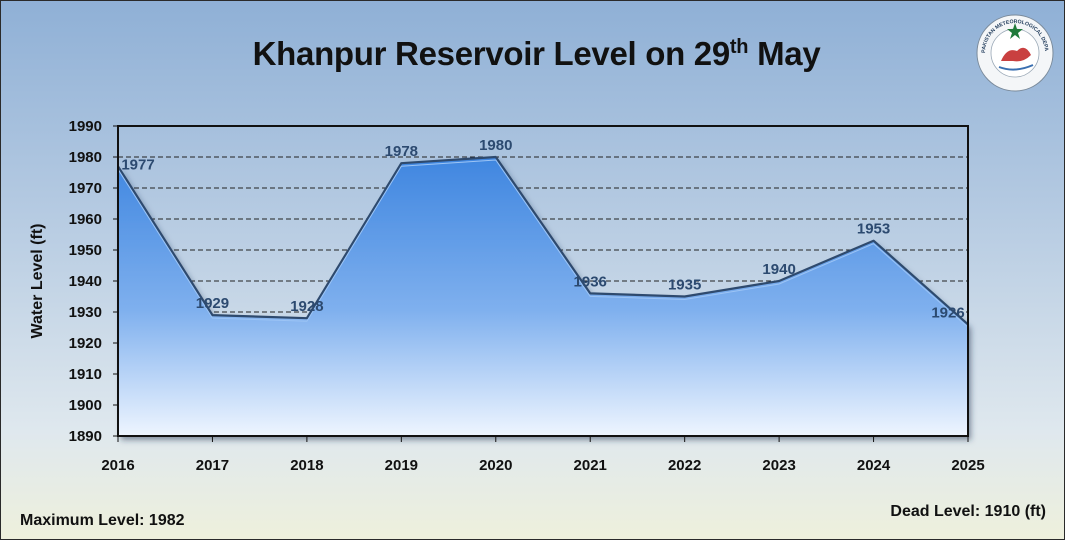 This screenshot has height=540, width=1065. Describe the element at coordinates (778, 465) in the screenshot. I see `x-tick-label: 2023` at that location.